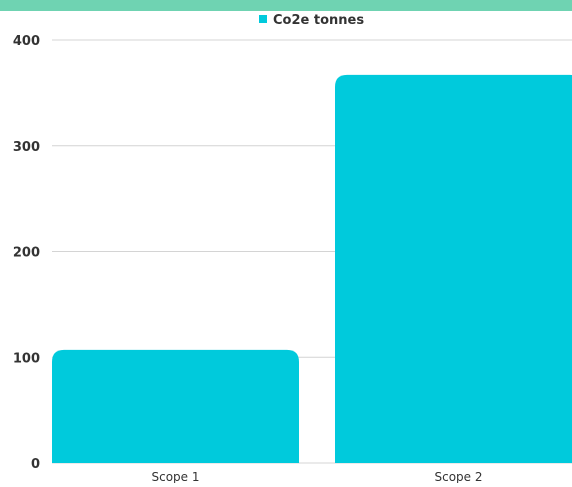  Describe the element at coordinates (175, 476) in the screenshot. I see `x-tick-label: Scope 1` at that location.